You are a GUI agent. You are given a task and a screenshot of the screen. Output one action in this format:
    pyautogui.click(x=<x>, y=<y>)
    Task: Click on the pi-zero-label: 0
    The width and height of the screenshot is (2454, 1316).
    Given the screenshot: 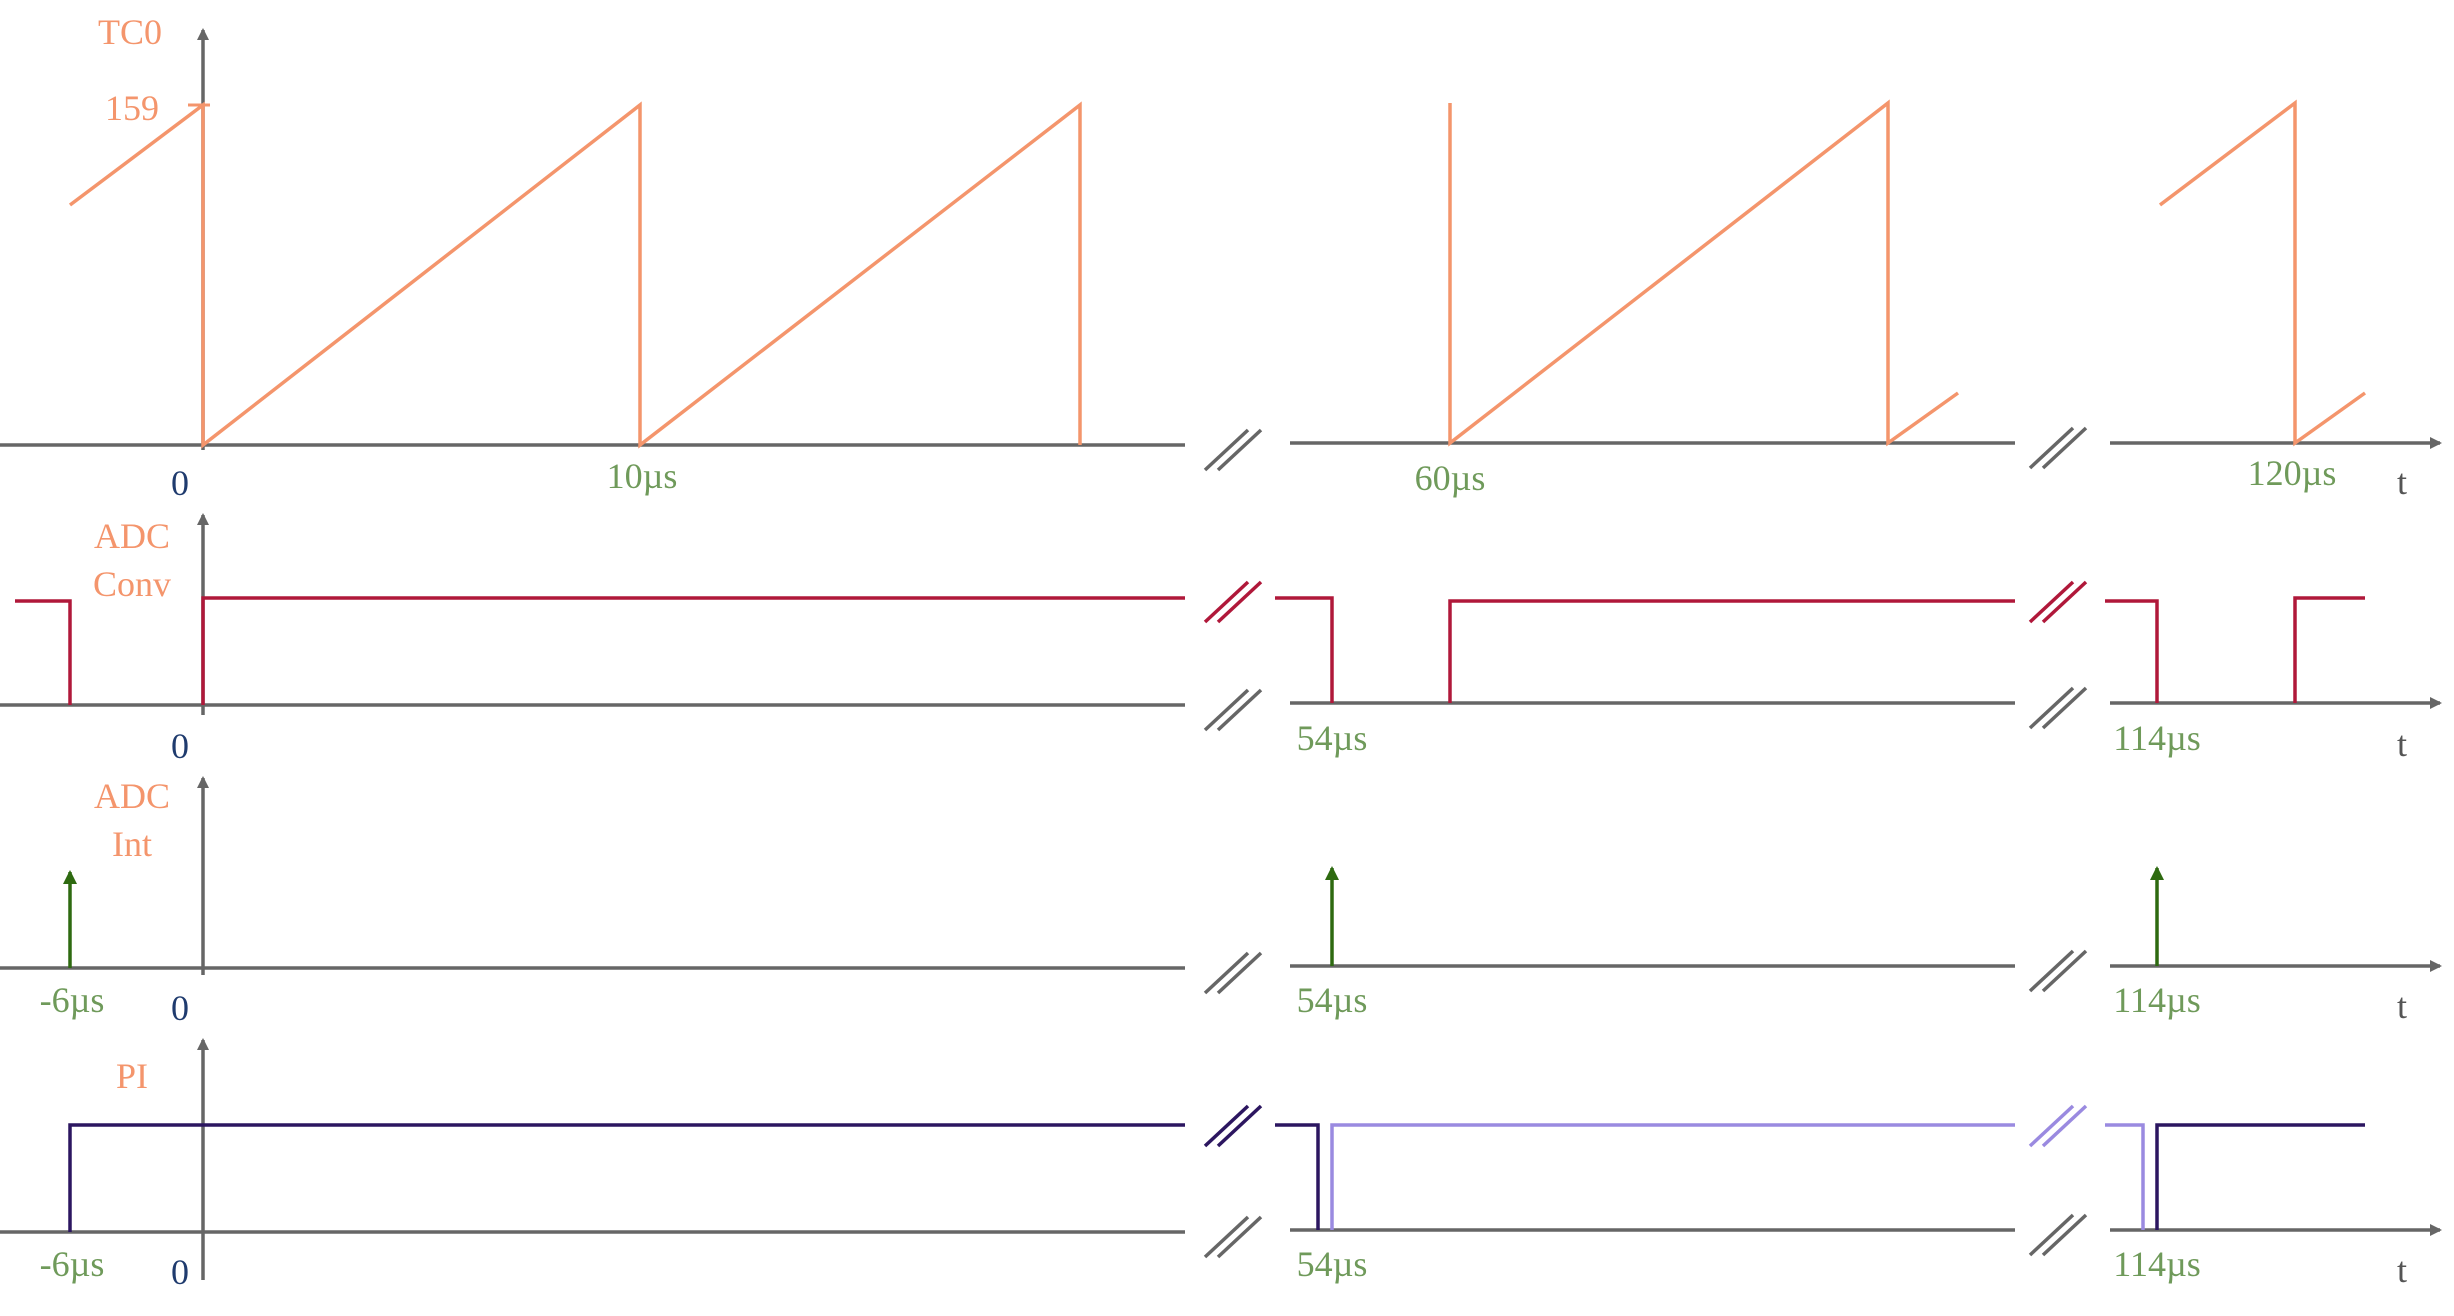 What is the action you would take?
    pyautogui.click(x=180, y=1272)
    